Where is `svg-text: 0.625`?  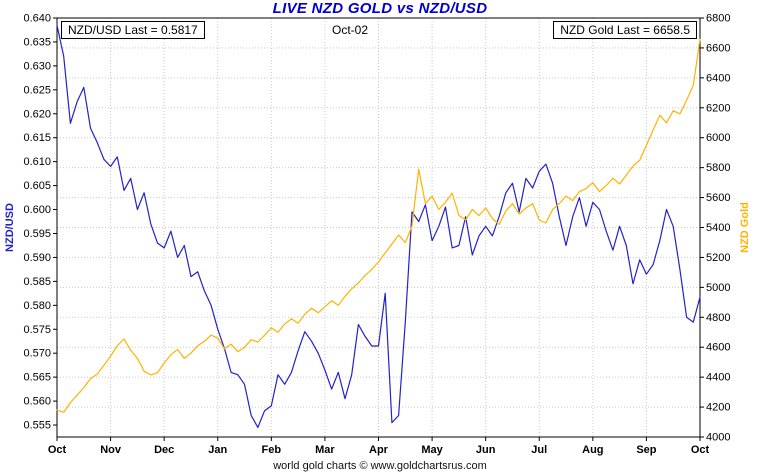 svg-text: 0.625 is located at coordinates (37, 90).